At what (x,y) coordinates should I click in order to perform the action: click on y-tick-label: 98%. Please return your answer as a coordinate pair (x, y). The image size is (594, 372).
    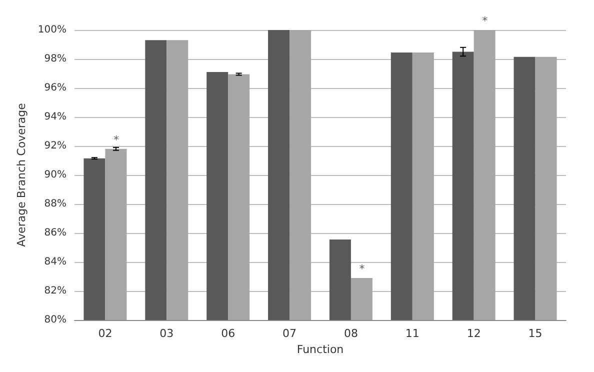
    Looking at the image, I should click on (55, 59).